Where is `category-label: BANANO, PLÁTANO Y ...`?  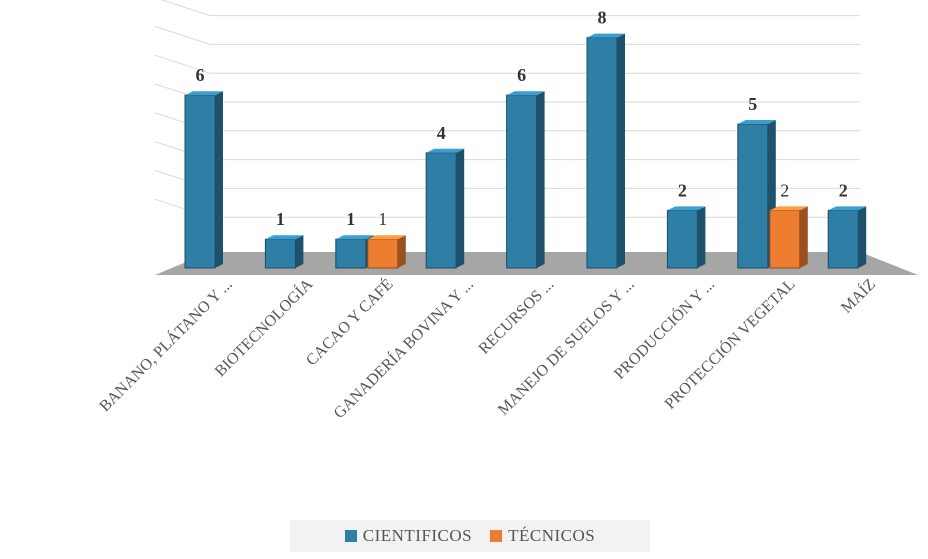
category-label: BANANO, PLÁTANO Y ... is located at coordinates (165, 344).